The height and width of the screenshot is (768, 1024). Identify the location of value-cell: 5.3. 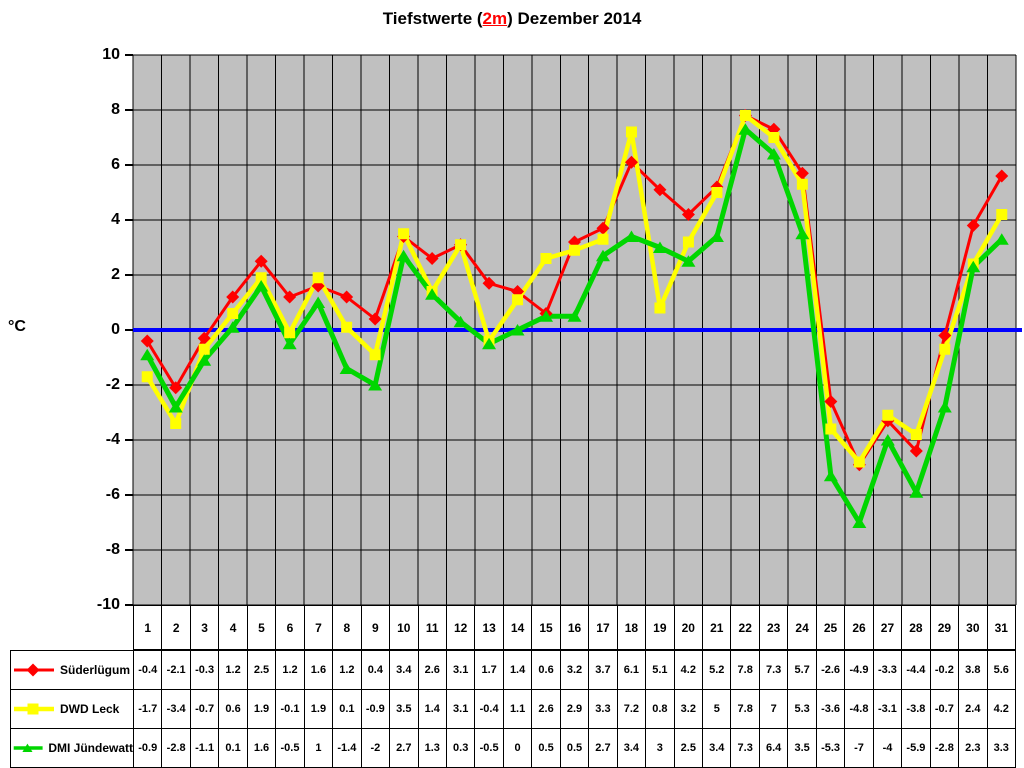
(802, 709).